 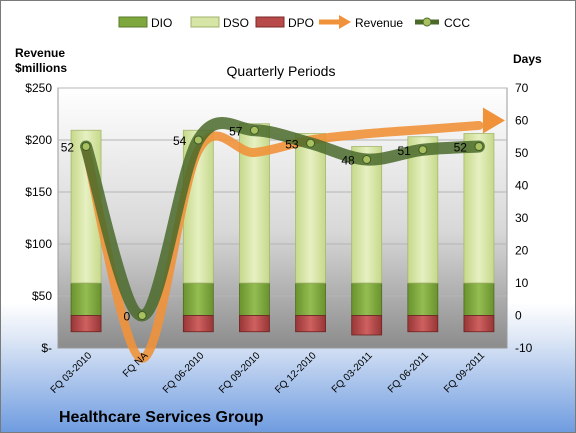 I want to click on left-tick-label: $200, so click(x=38, y=140).